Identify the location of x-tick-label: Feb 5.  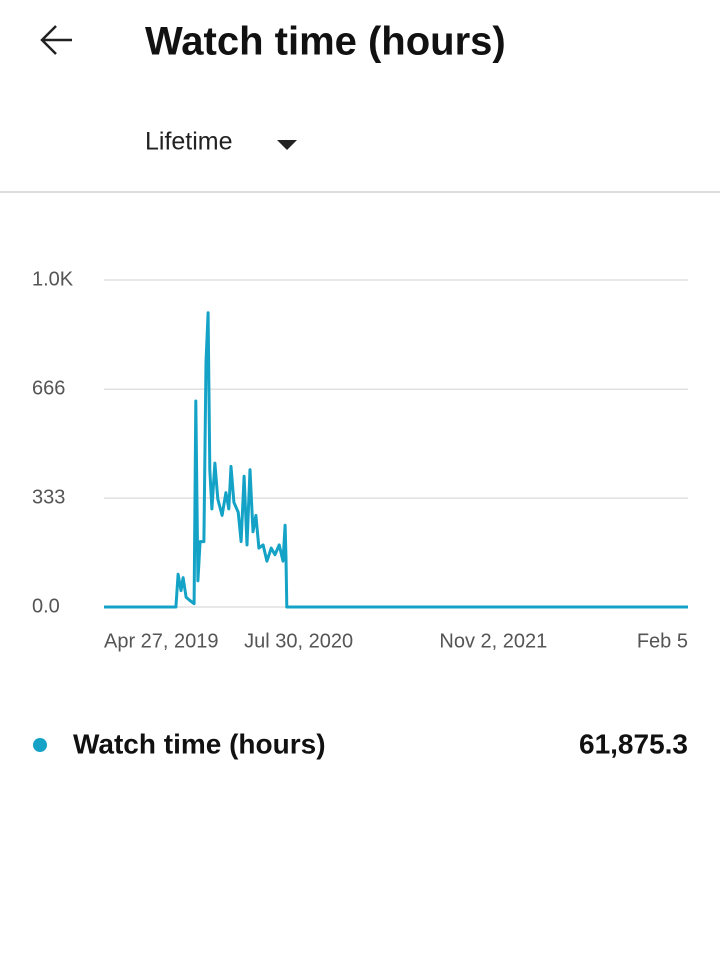
(662, 641).